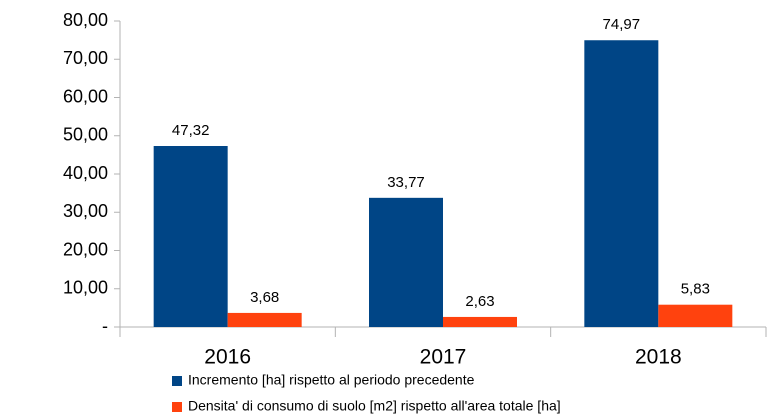 The image size is (774, 420). Describe the element at coordinates (191, 130) in the screenshot. I see `value-label: 47,32` at that location.